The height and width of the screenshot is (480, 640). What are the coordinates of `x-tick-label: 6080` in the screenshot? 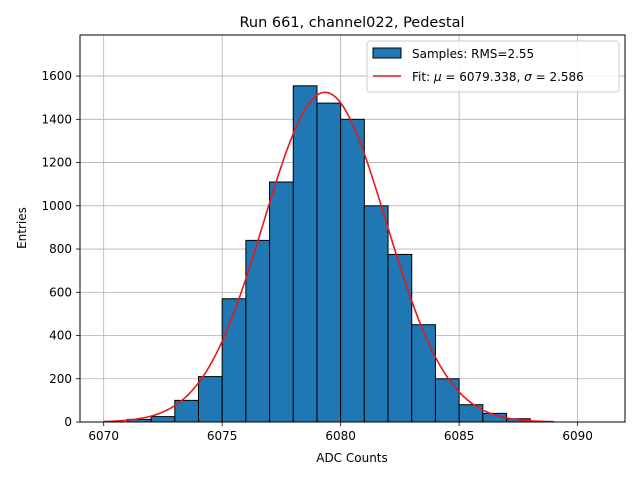 It's located at (340, 436).